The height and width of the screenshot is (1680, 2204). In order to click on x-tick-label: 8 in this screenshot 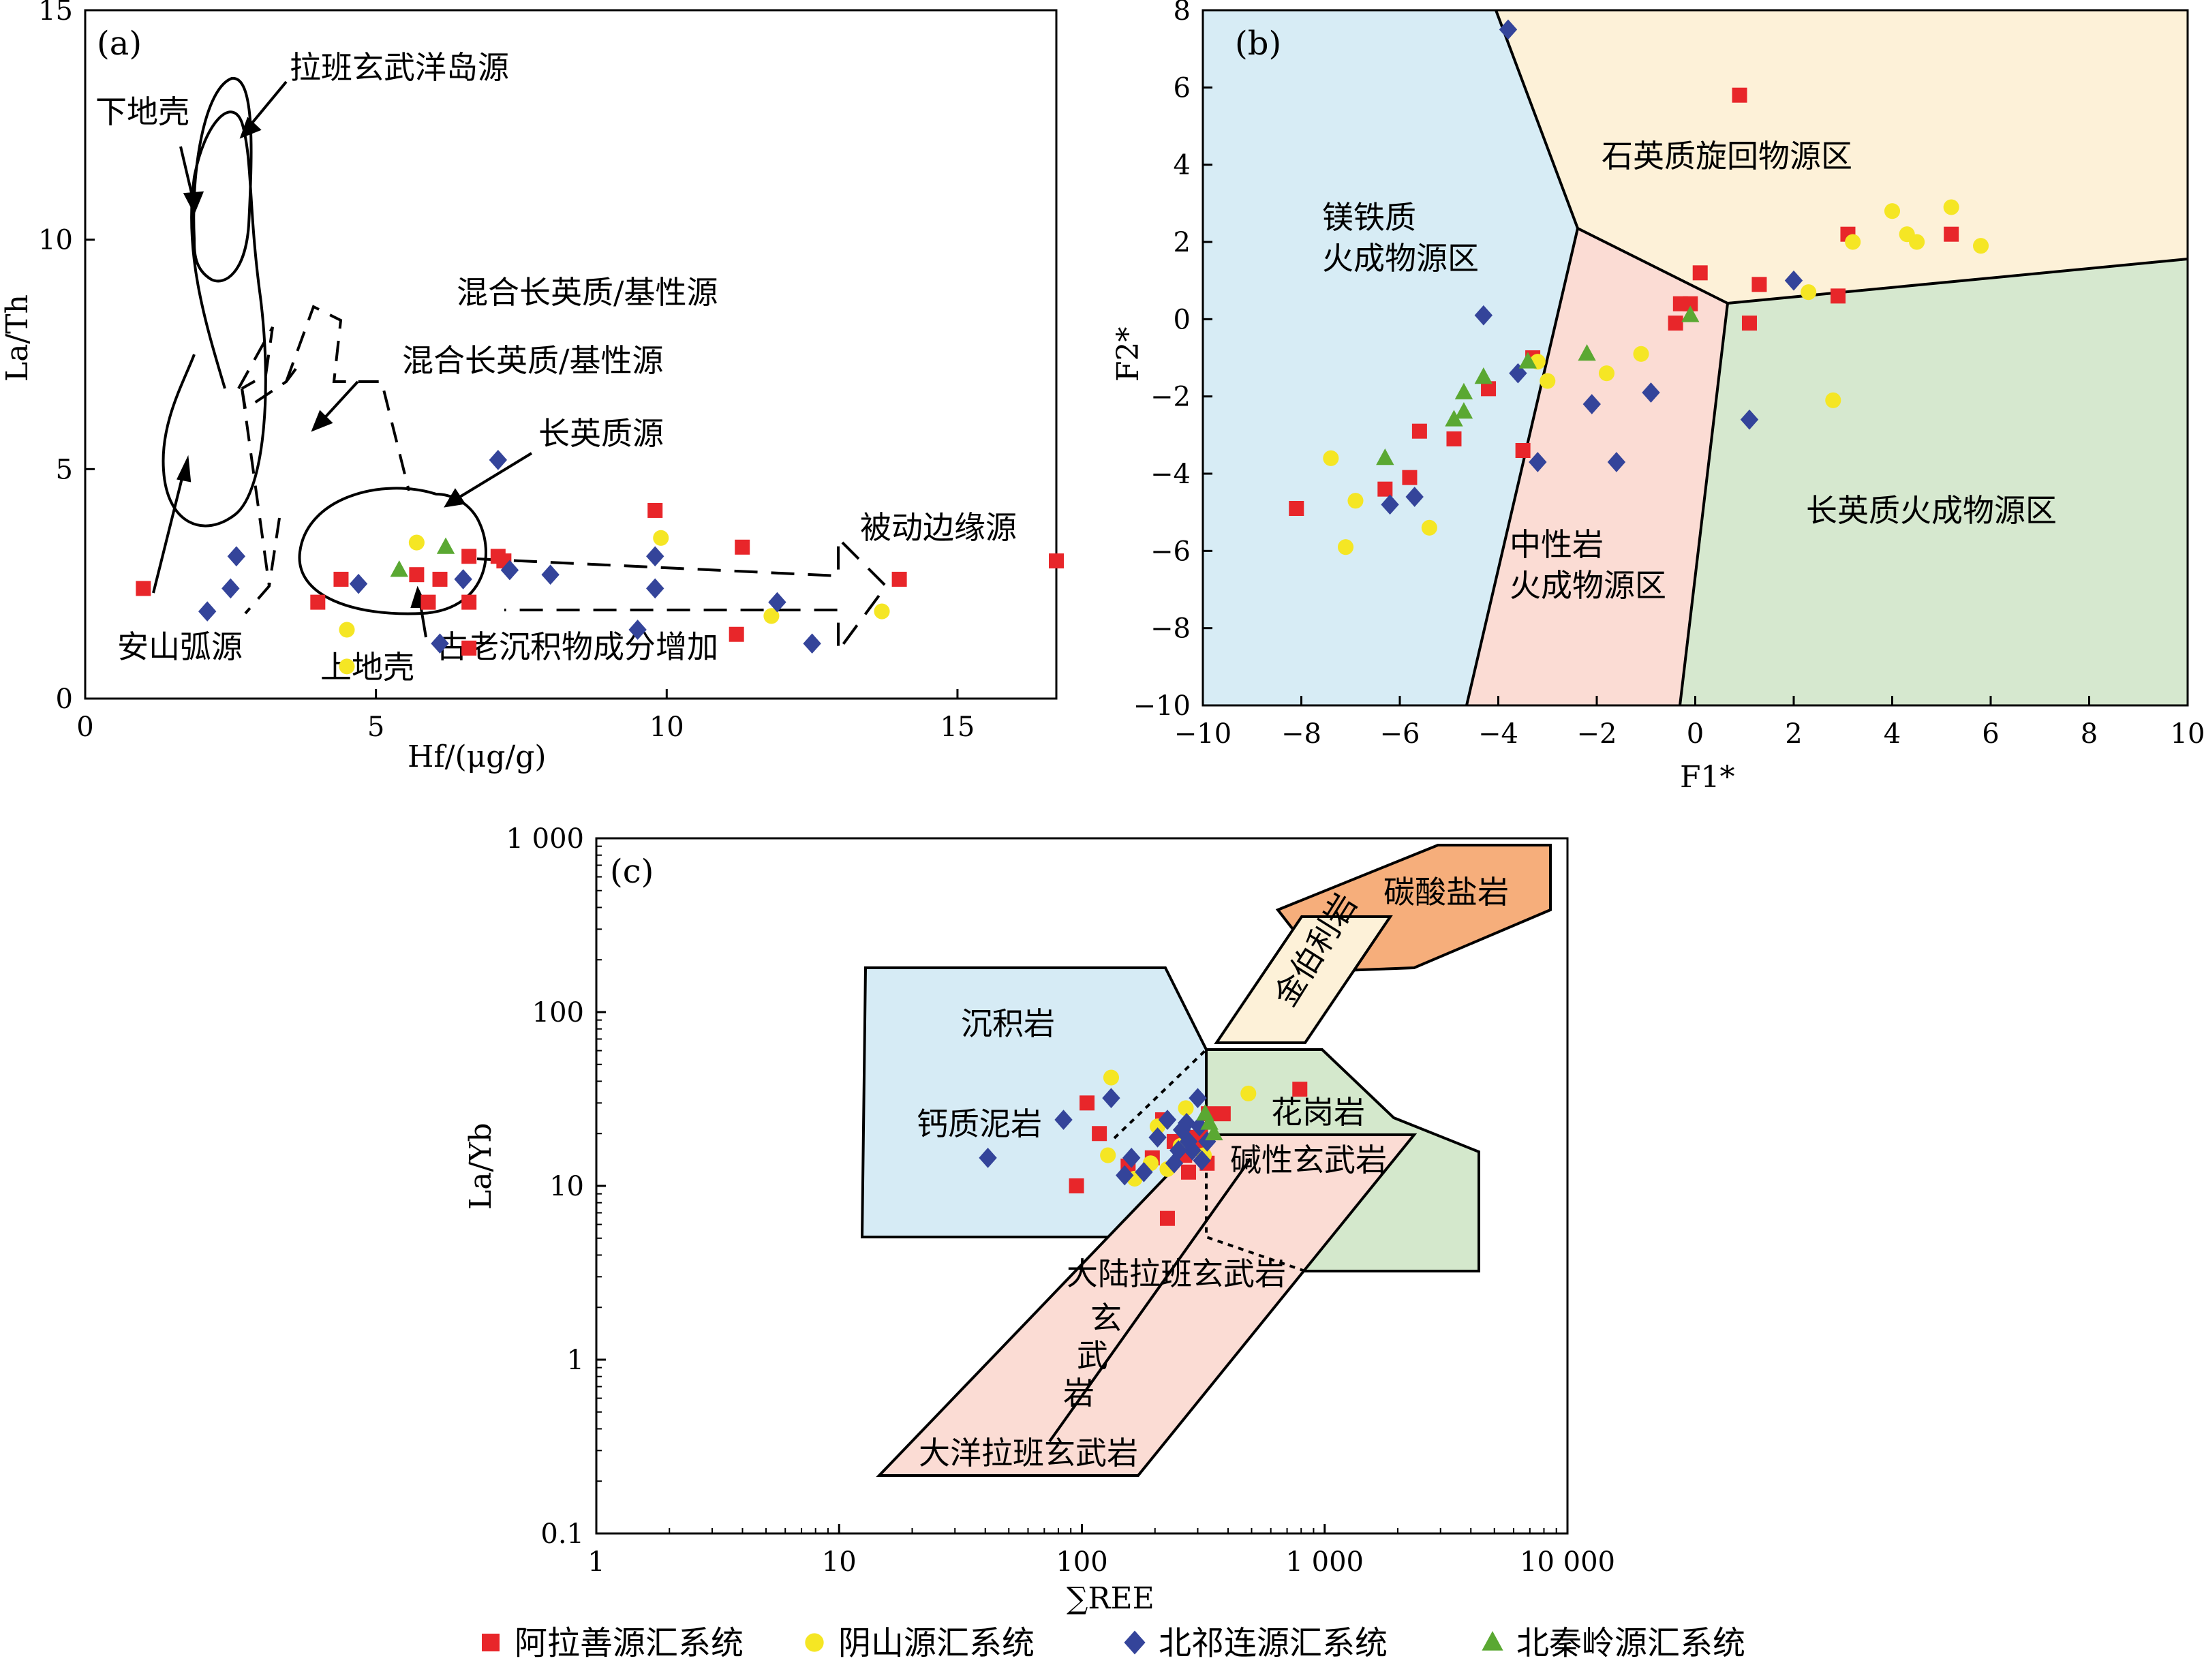, I will do `click(2089, 734)`.